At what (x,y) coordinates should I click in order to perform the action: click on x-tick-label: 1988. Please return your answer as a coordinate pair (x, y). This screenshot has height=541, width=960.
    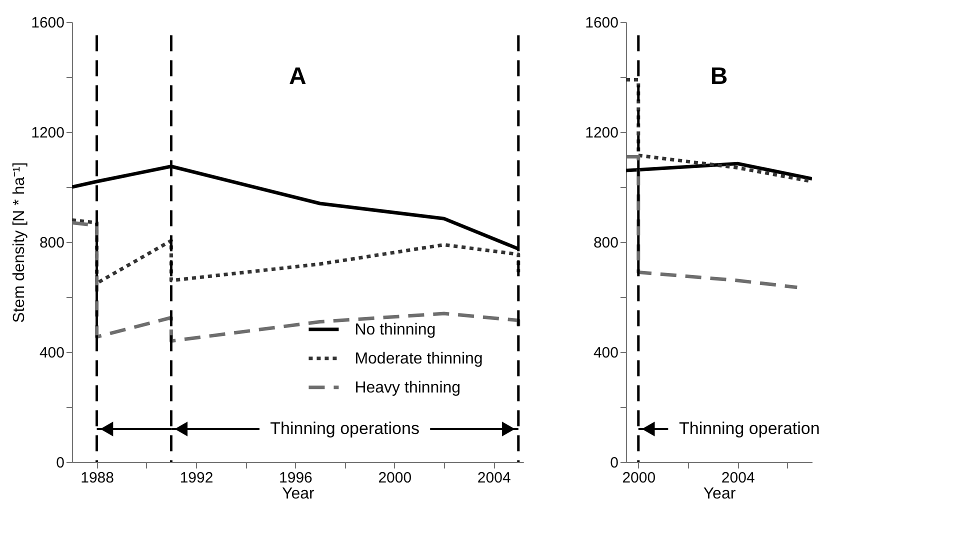
    Looking at the image, I should click on (97, 478).